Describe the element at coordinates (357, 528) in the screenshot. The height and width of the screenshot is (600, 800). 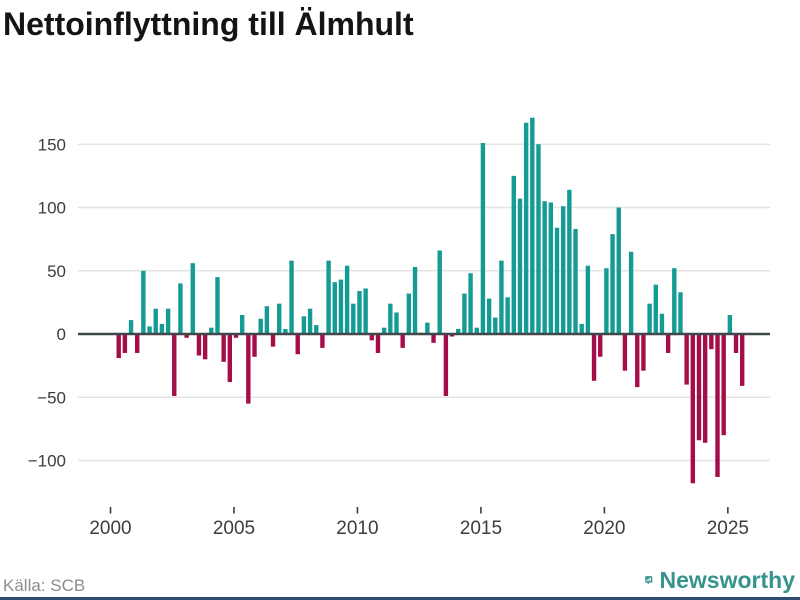
I see `x-axis-tick-label: 2010` at that location.